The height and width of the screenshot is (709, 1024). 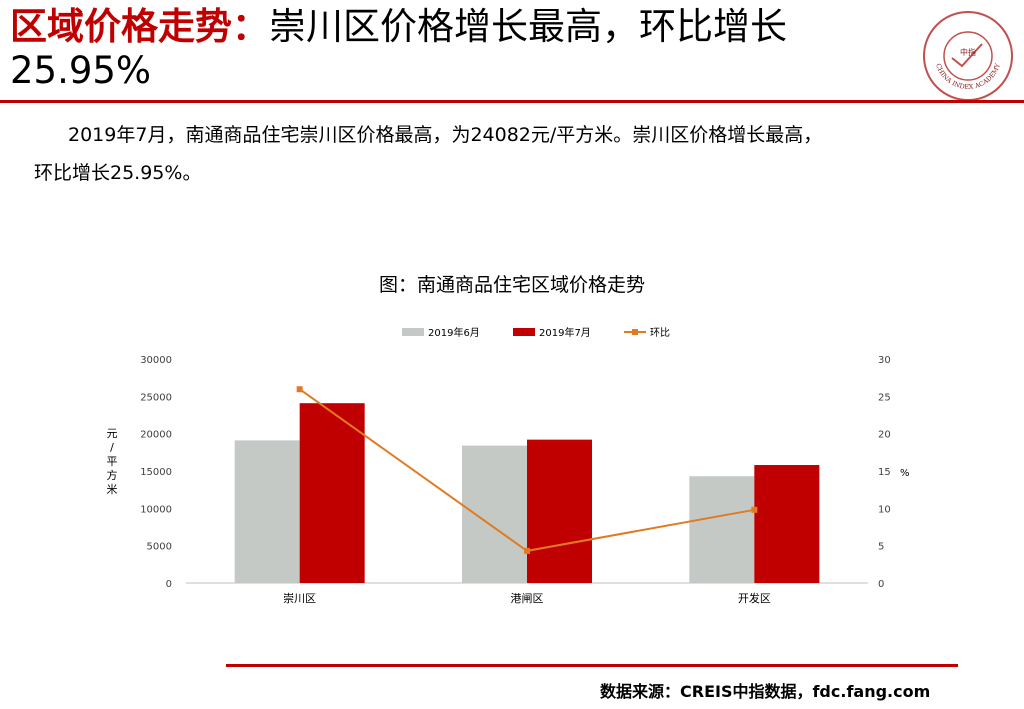 I want to click on y-tick-label: 20000, so click(x=156, y=435).